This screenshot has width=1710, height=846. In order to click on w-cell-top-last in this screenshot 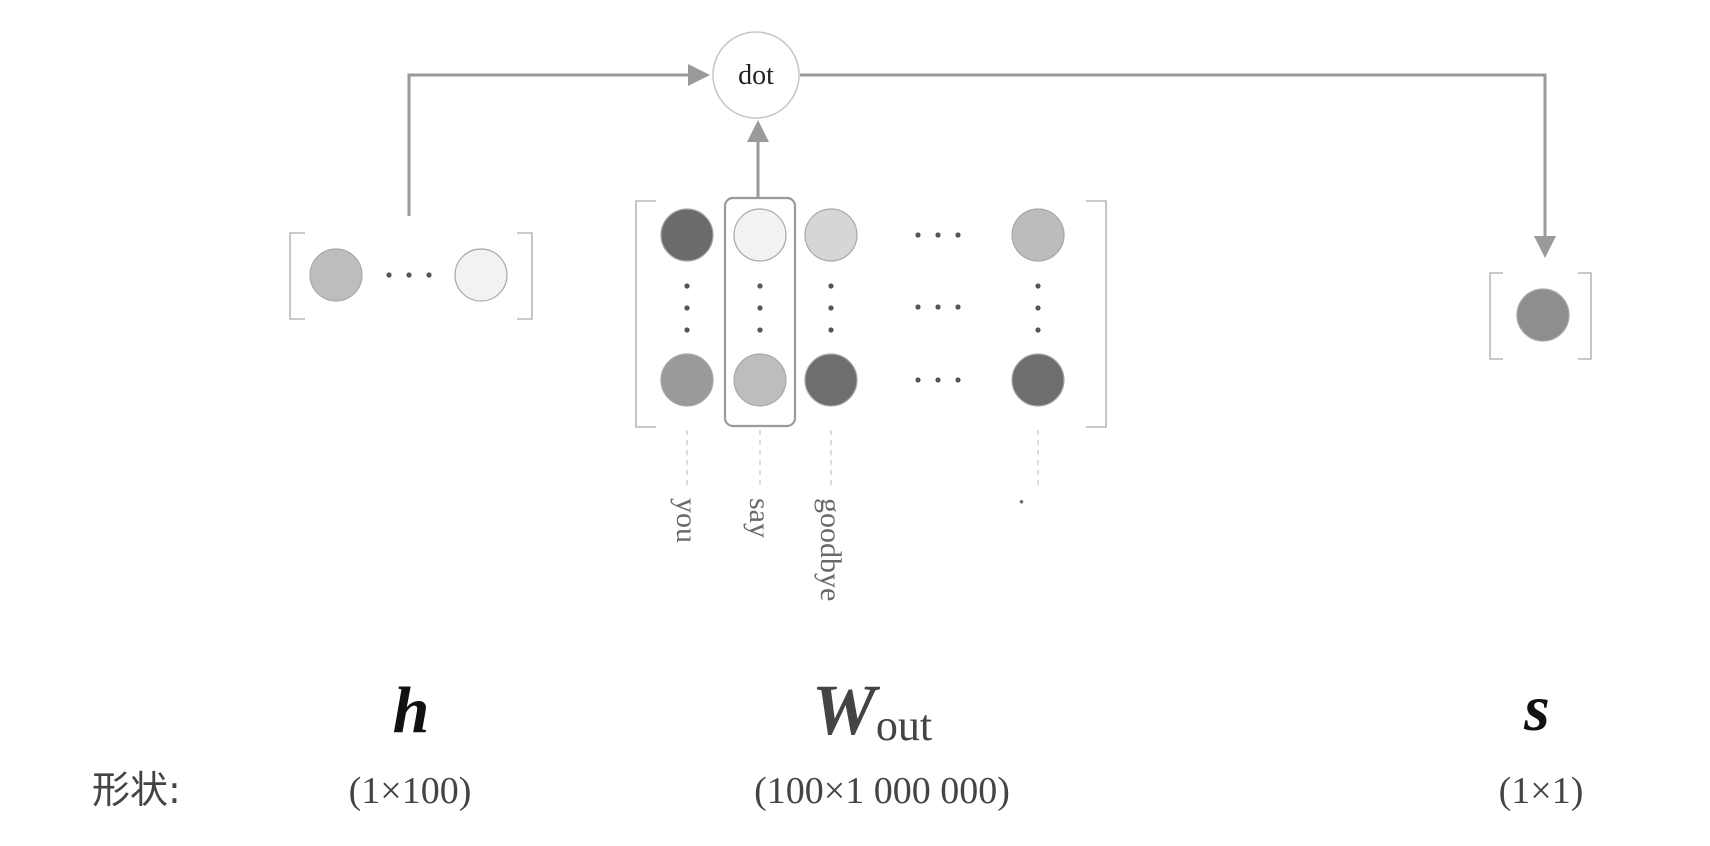, I will do `click(1038, 235)`.